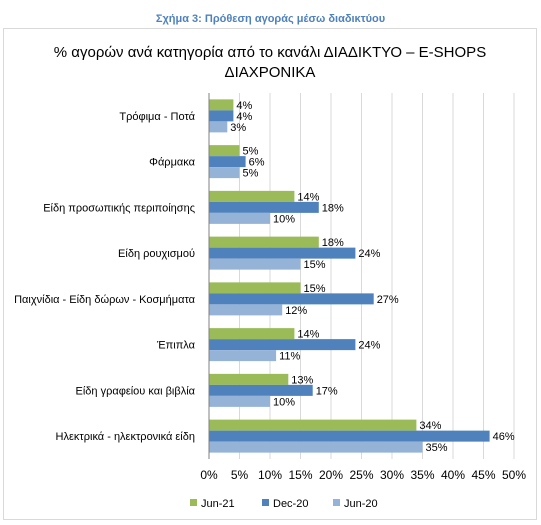  I want to click on data-label: 3%, so click(238, 128).